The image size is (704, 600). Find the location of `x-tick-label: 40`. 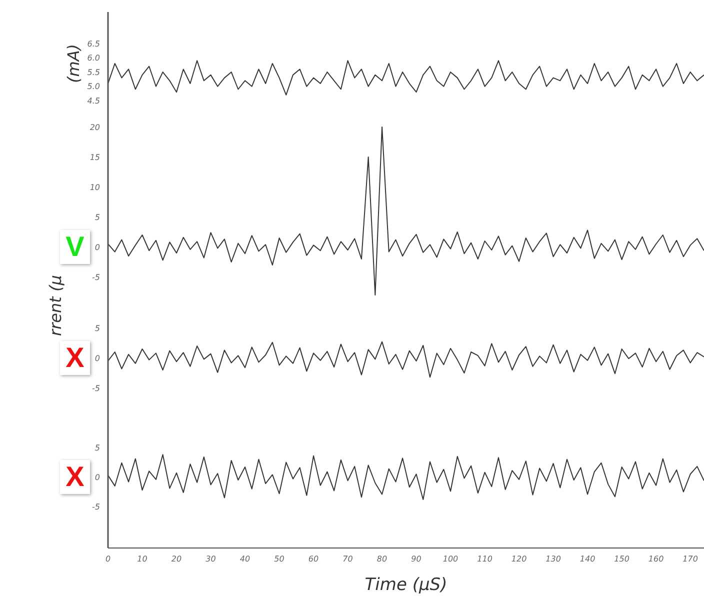

x-tick-label: 40 is located at coordinates (245, 559).